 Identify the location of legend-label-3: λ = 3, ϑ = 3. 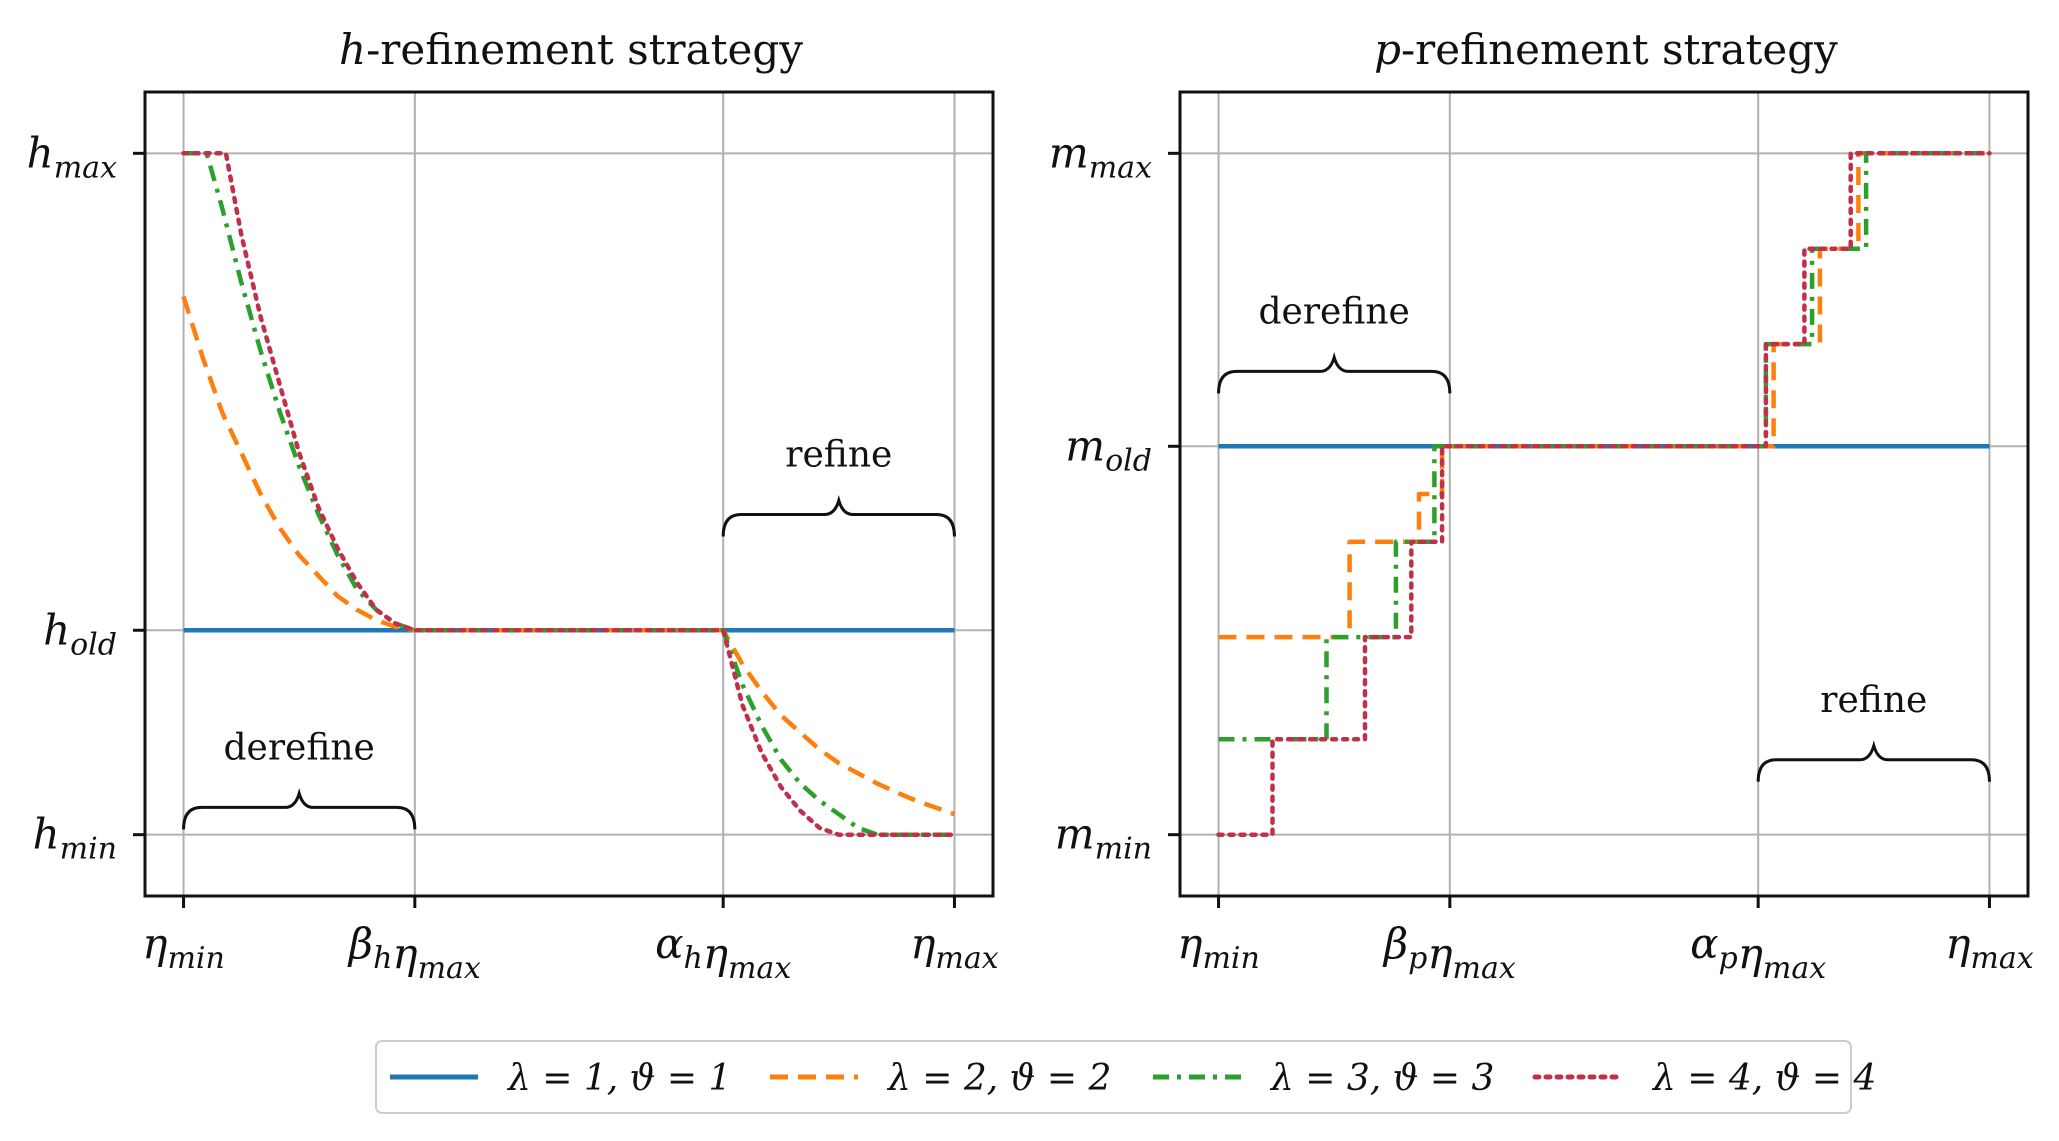
(1381, 1078).